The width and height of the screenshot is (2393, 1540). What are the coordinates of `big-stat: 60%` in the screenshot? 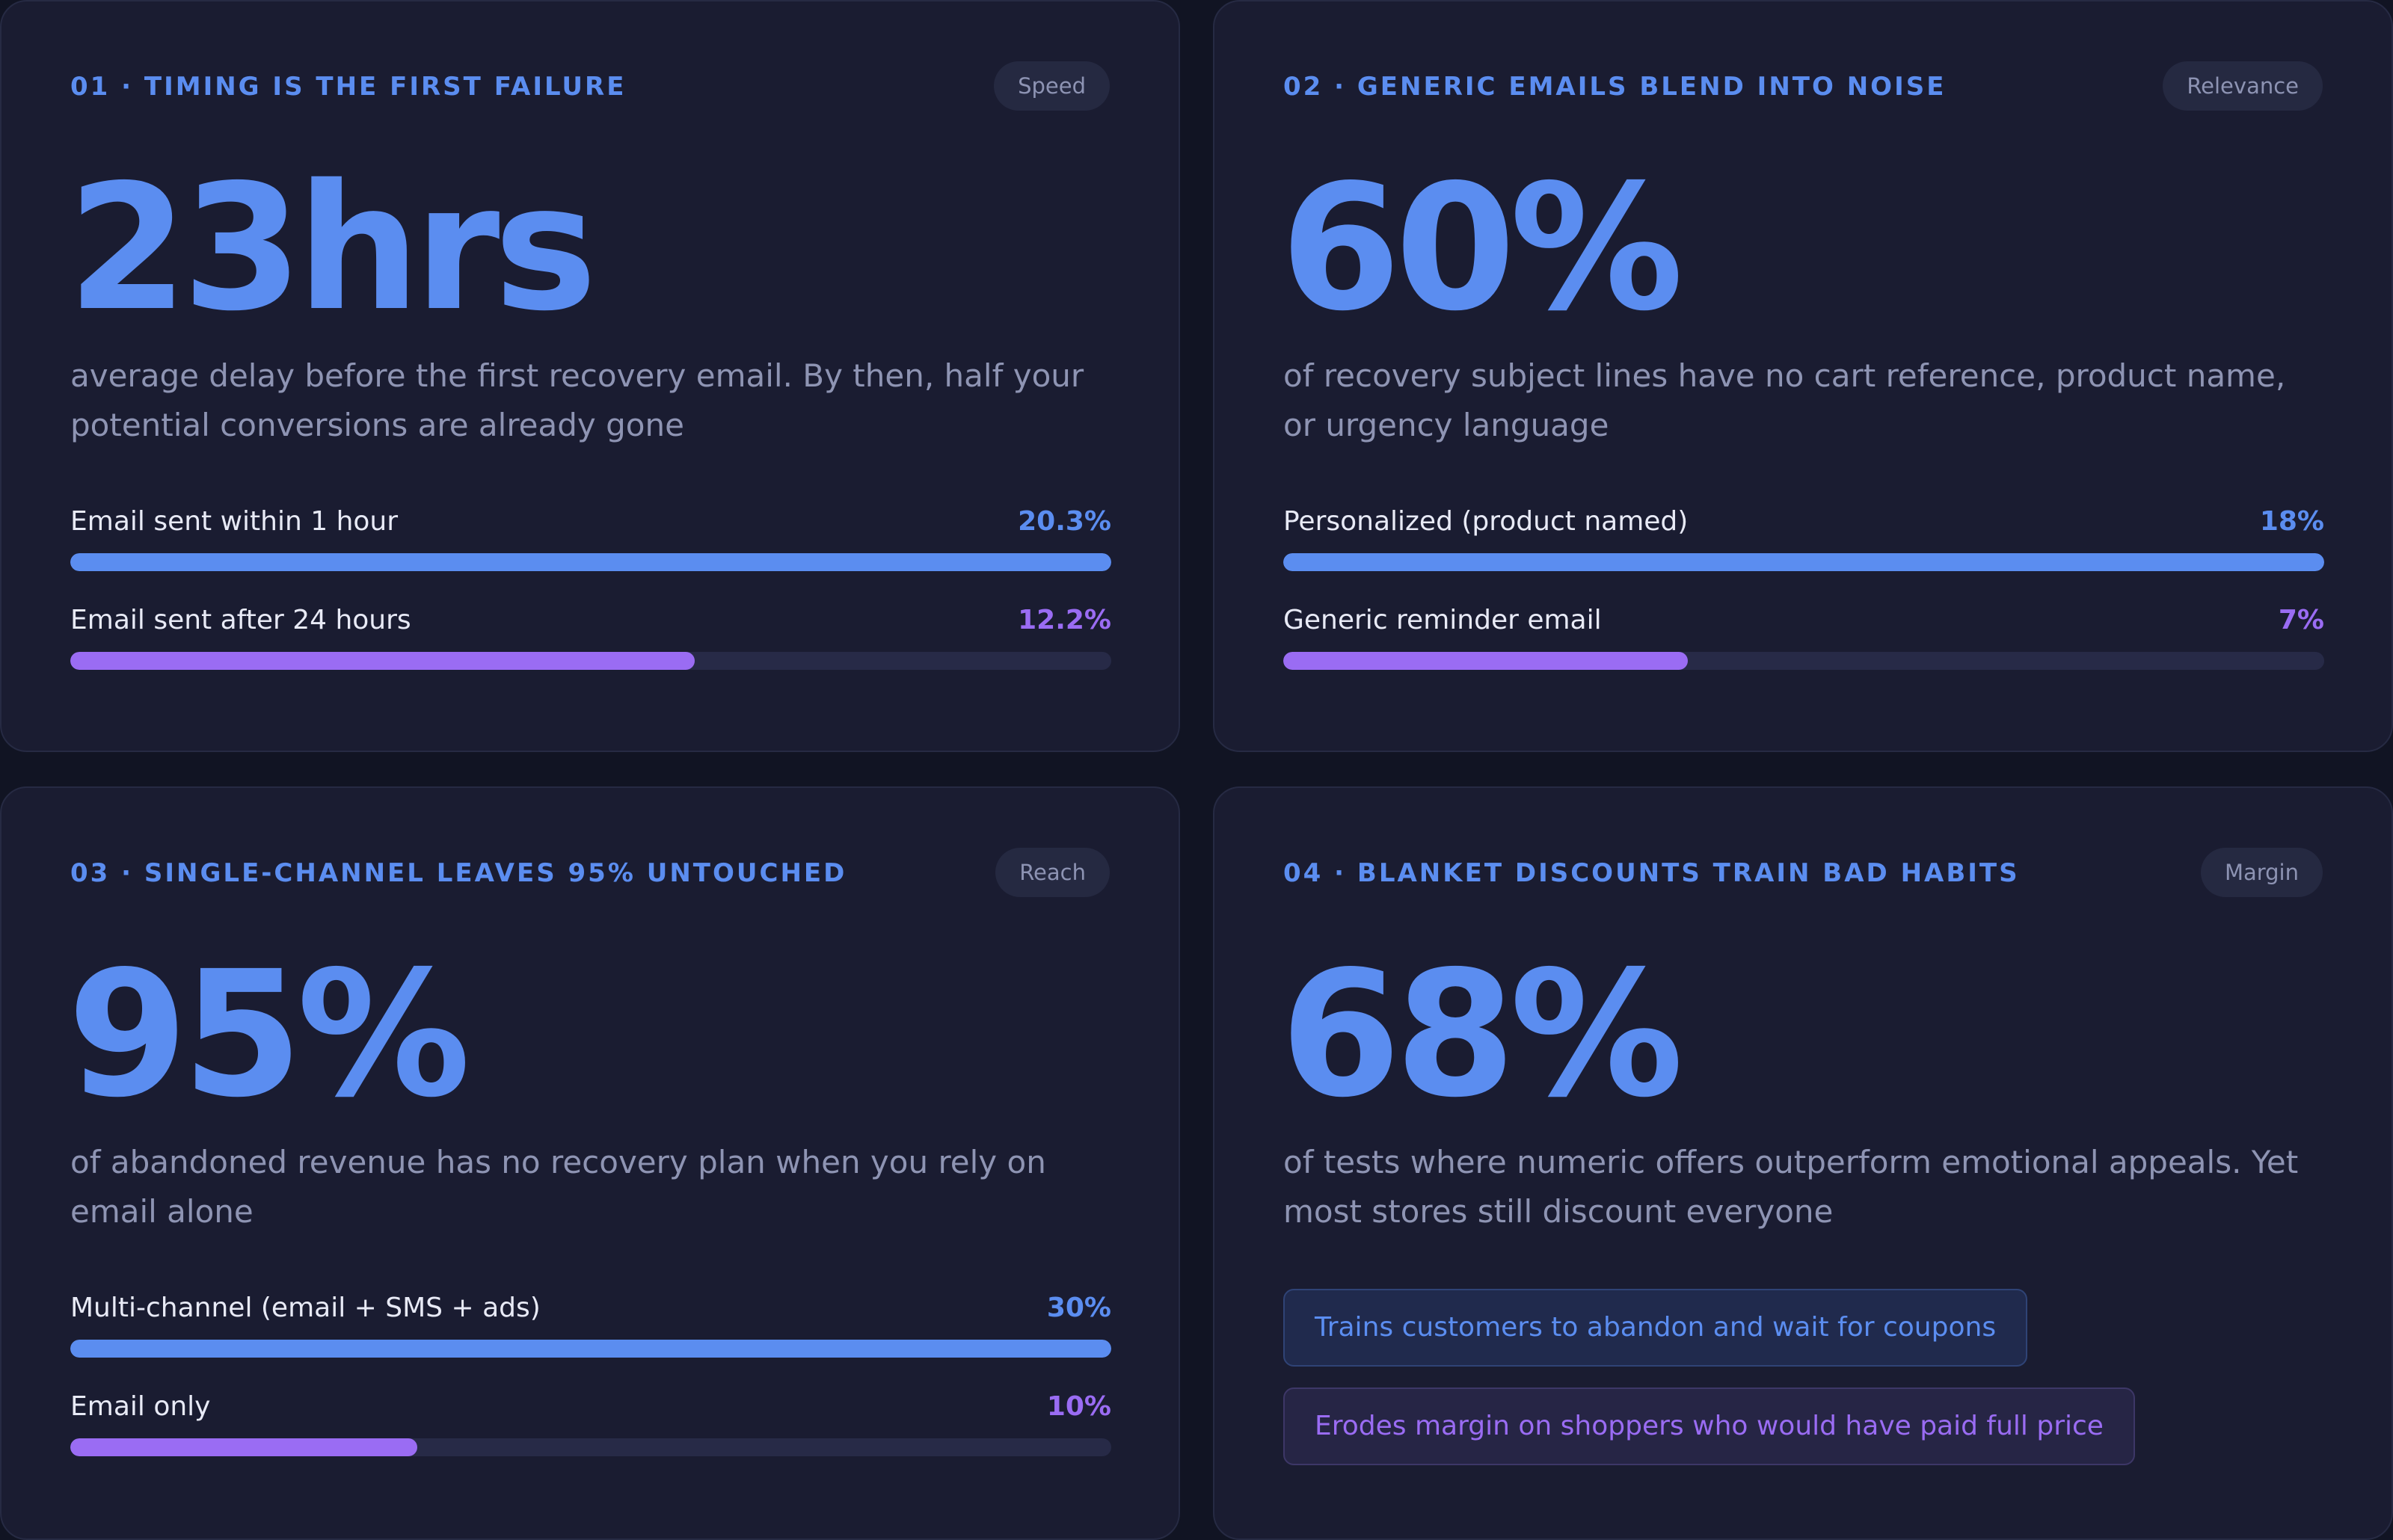 It's located at (1481, 248).